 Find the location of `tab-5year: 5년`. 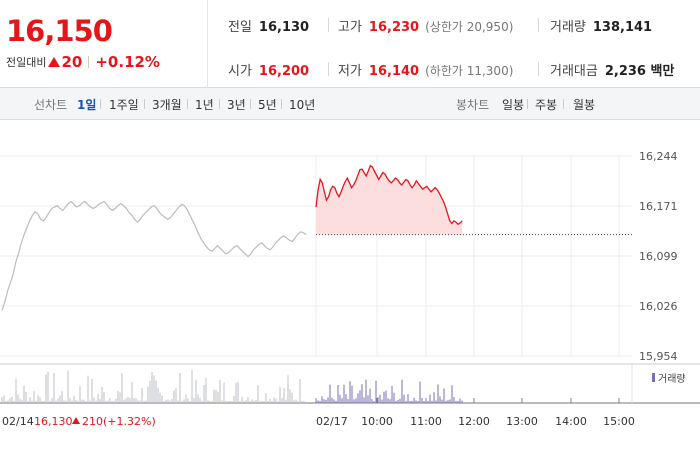

tab-5year: 5년 is located at coordinates (267, 105).